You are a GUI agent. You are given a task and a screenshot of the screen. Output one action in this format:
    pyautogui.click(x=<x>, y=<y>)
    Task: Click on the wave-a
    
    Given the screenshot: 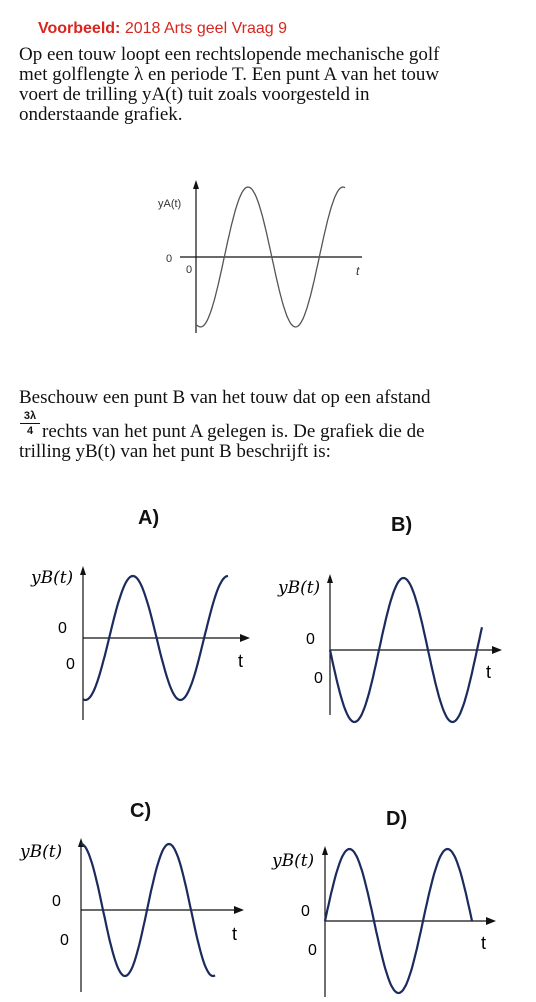 What is the action you would take?
    pyautogui.click(x=271, y=257)
    